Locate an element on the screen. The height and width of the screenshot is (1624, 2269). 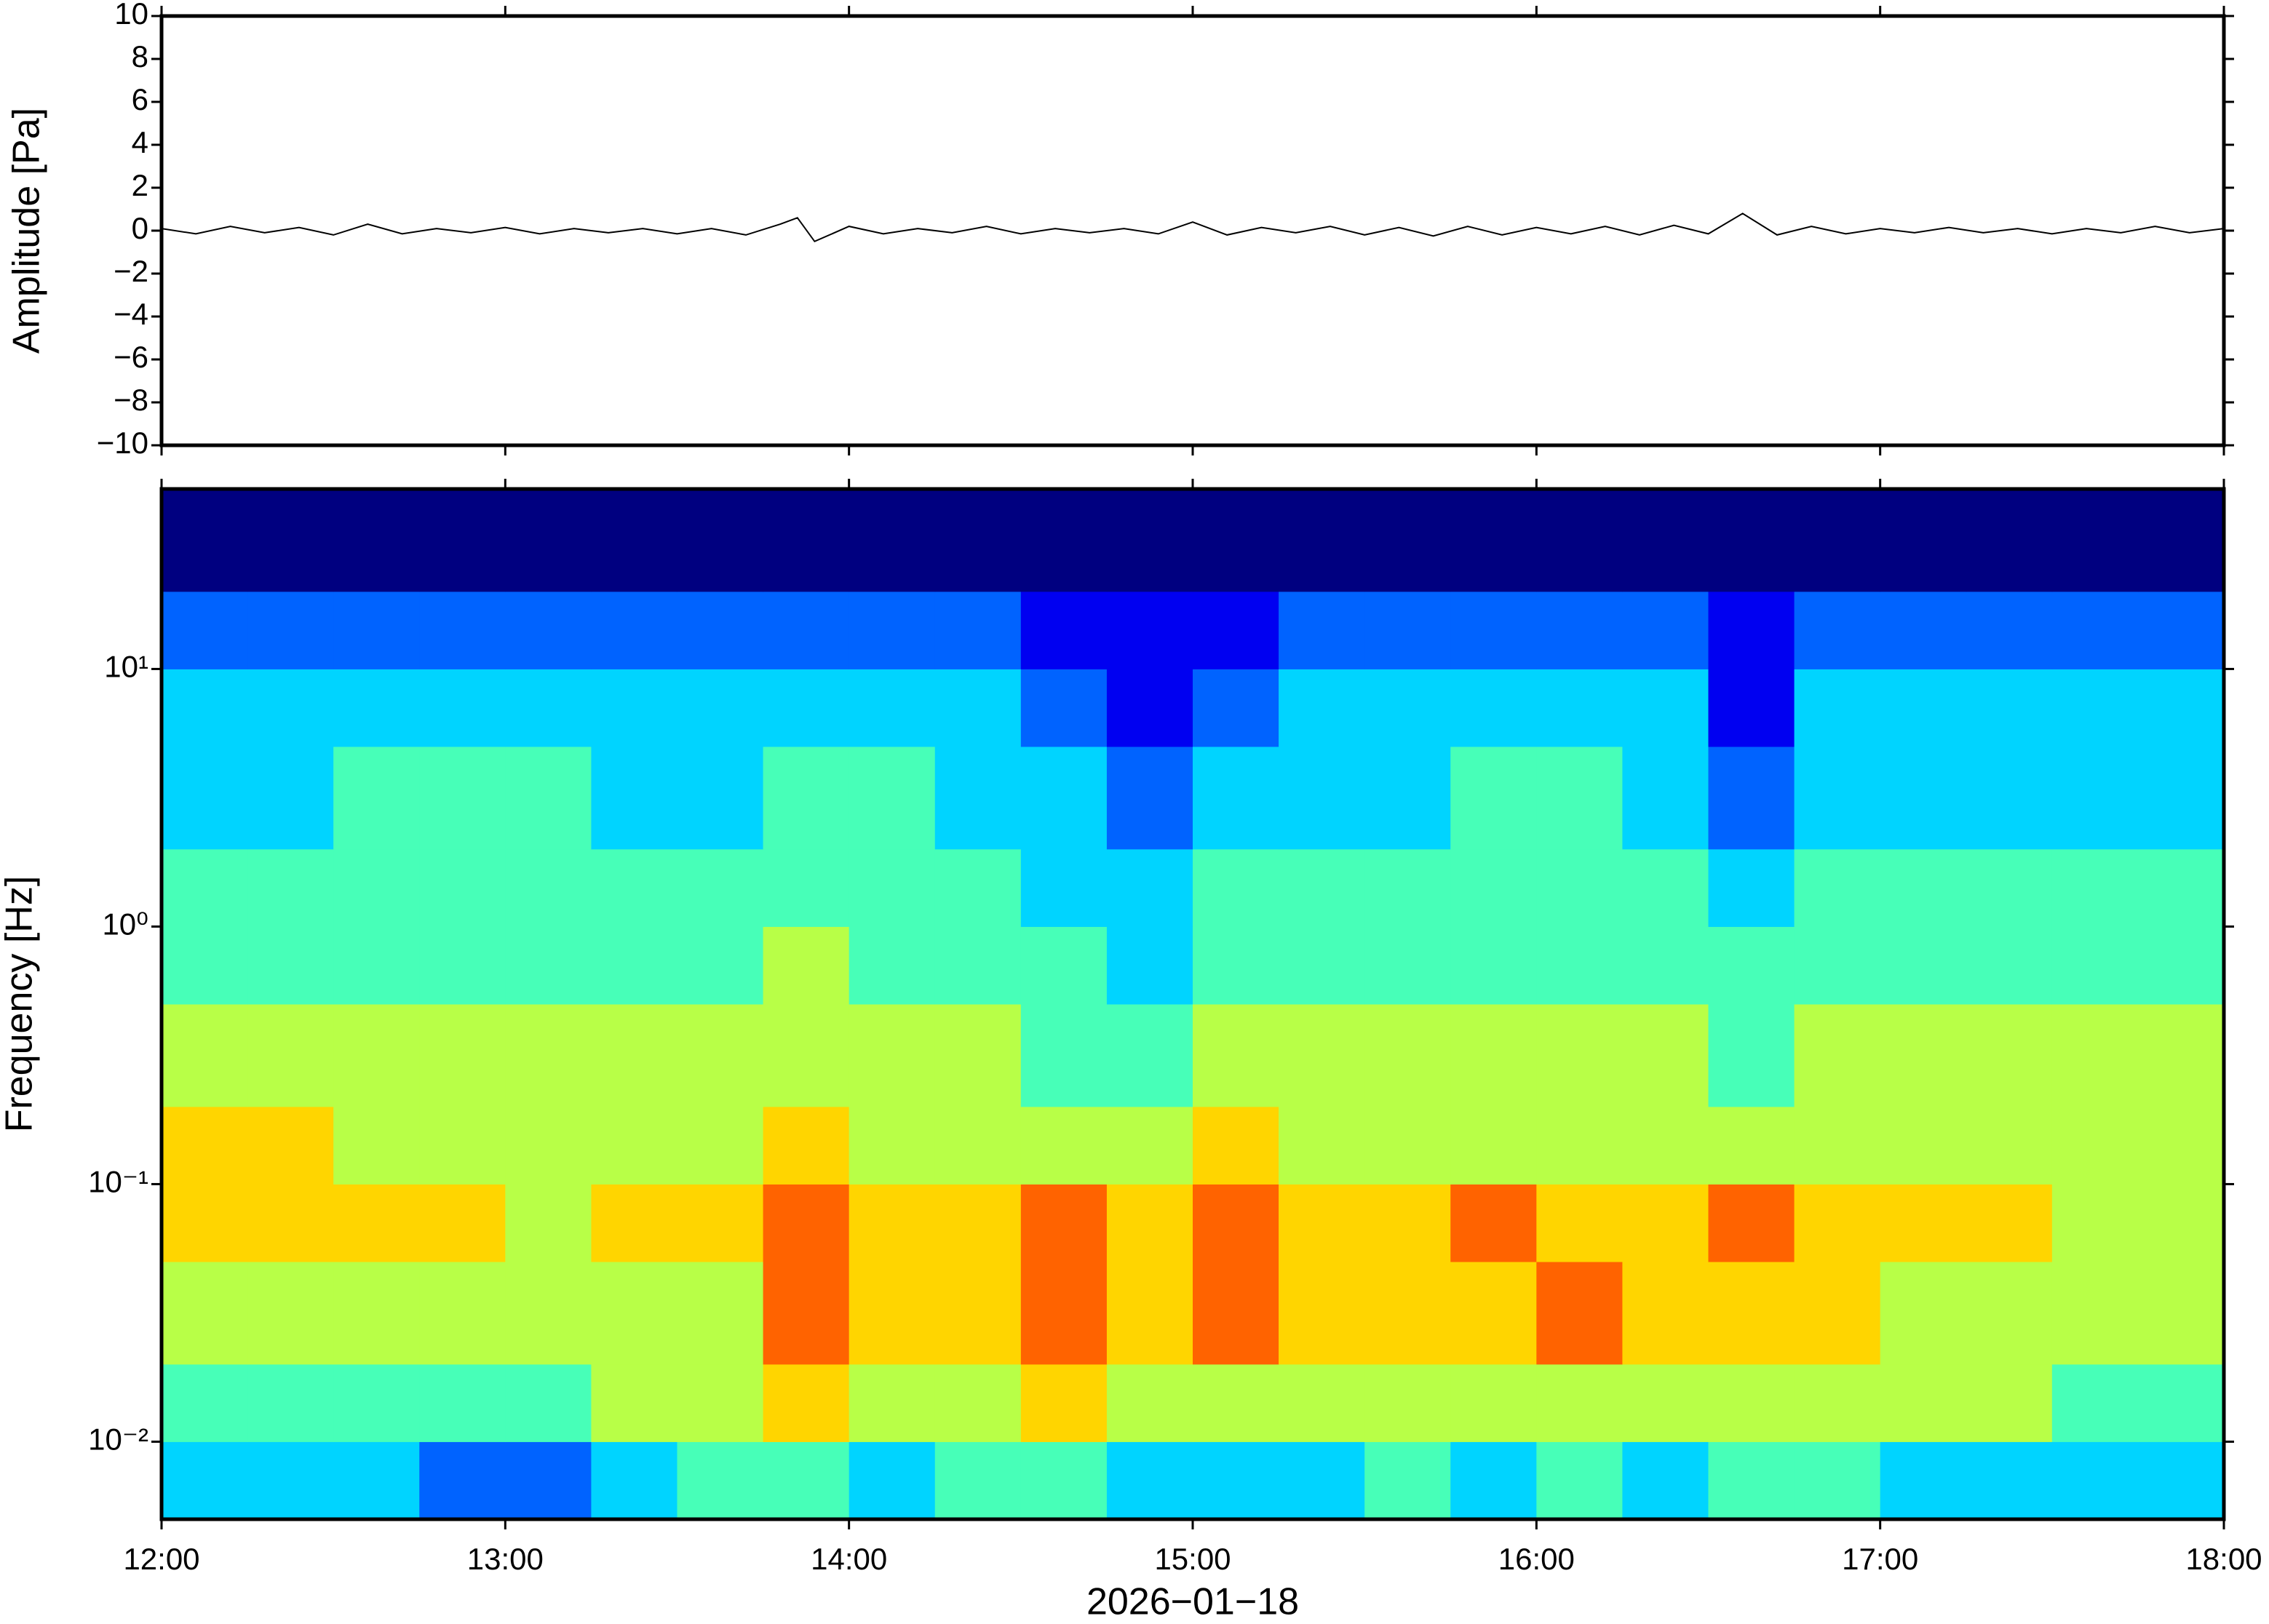
y-tick-label: −2 is located at coordinates (131, 271).